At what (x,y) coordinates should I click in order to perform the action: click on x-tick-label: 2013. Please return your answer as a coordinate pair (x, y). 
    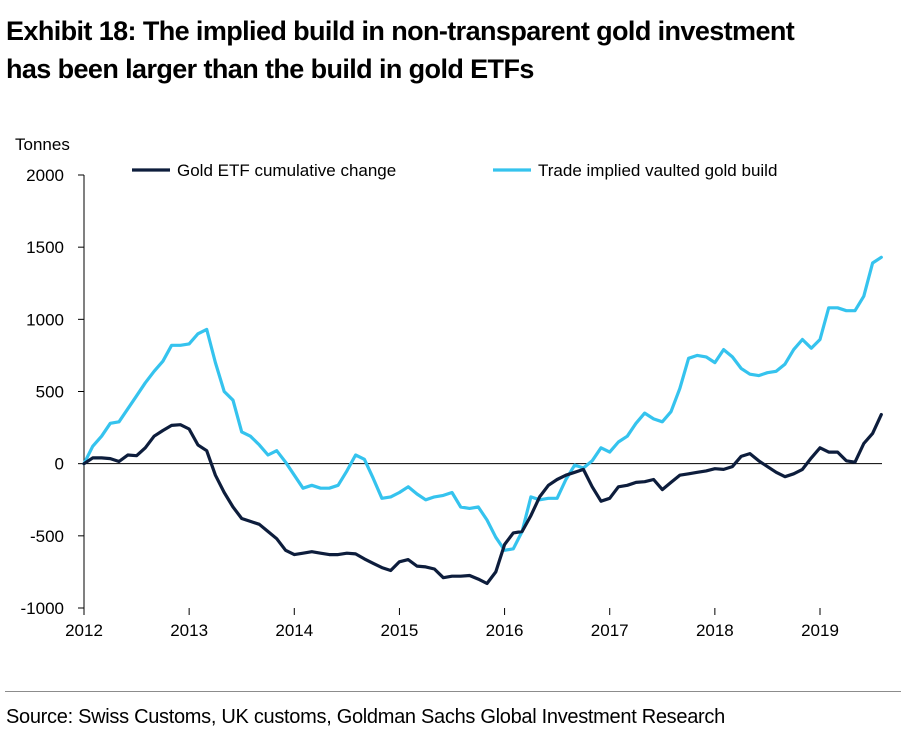
    Looking at the image, I should click on (189, 630).